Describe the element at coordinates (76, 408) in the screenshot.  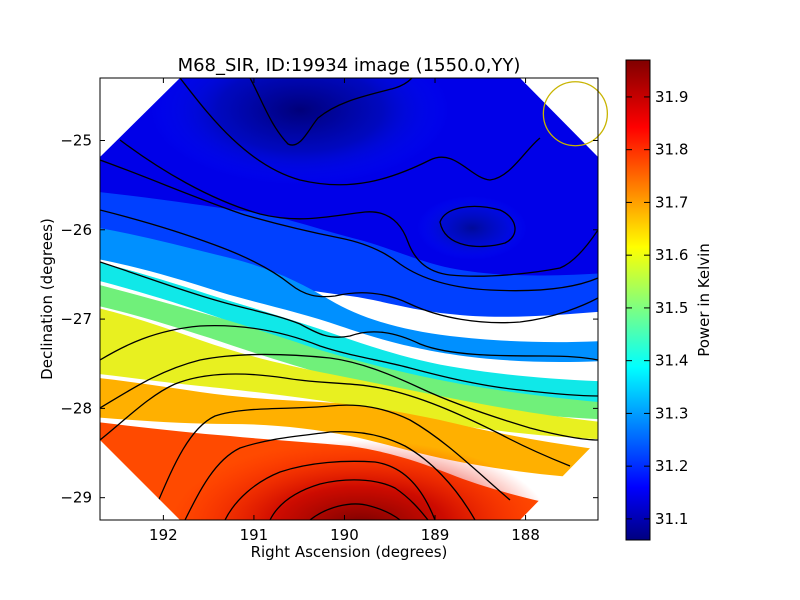
I see `y-tick-label: −28` at that location.